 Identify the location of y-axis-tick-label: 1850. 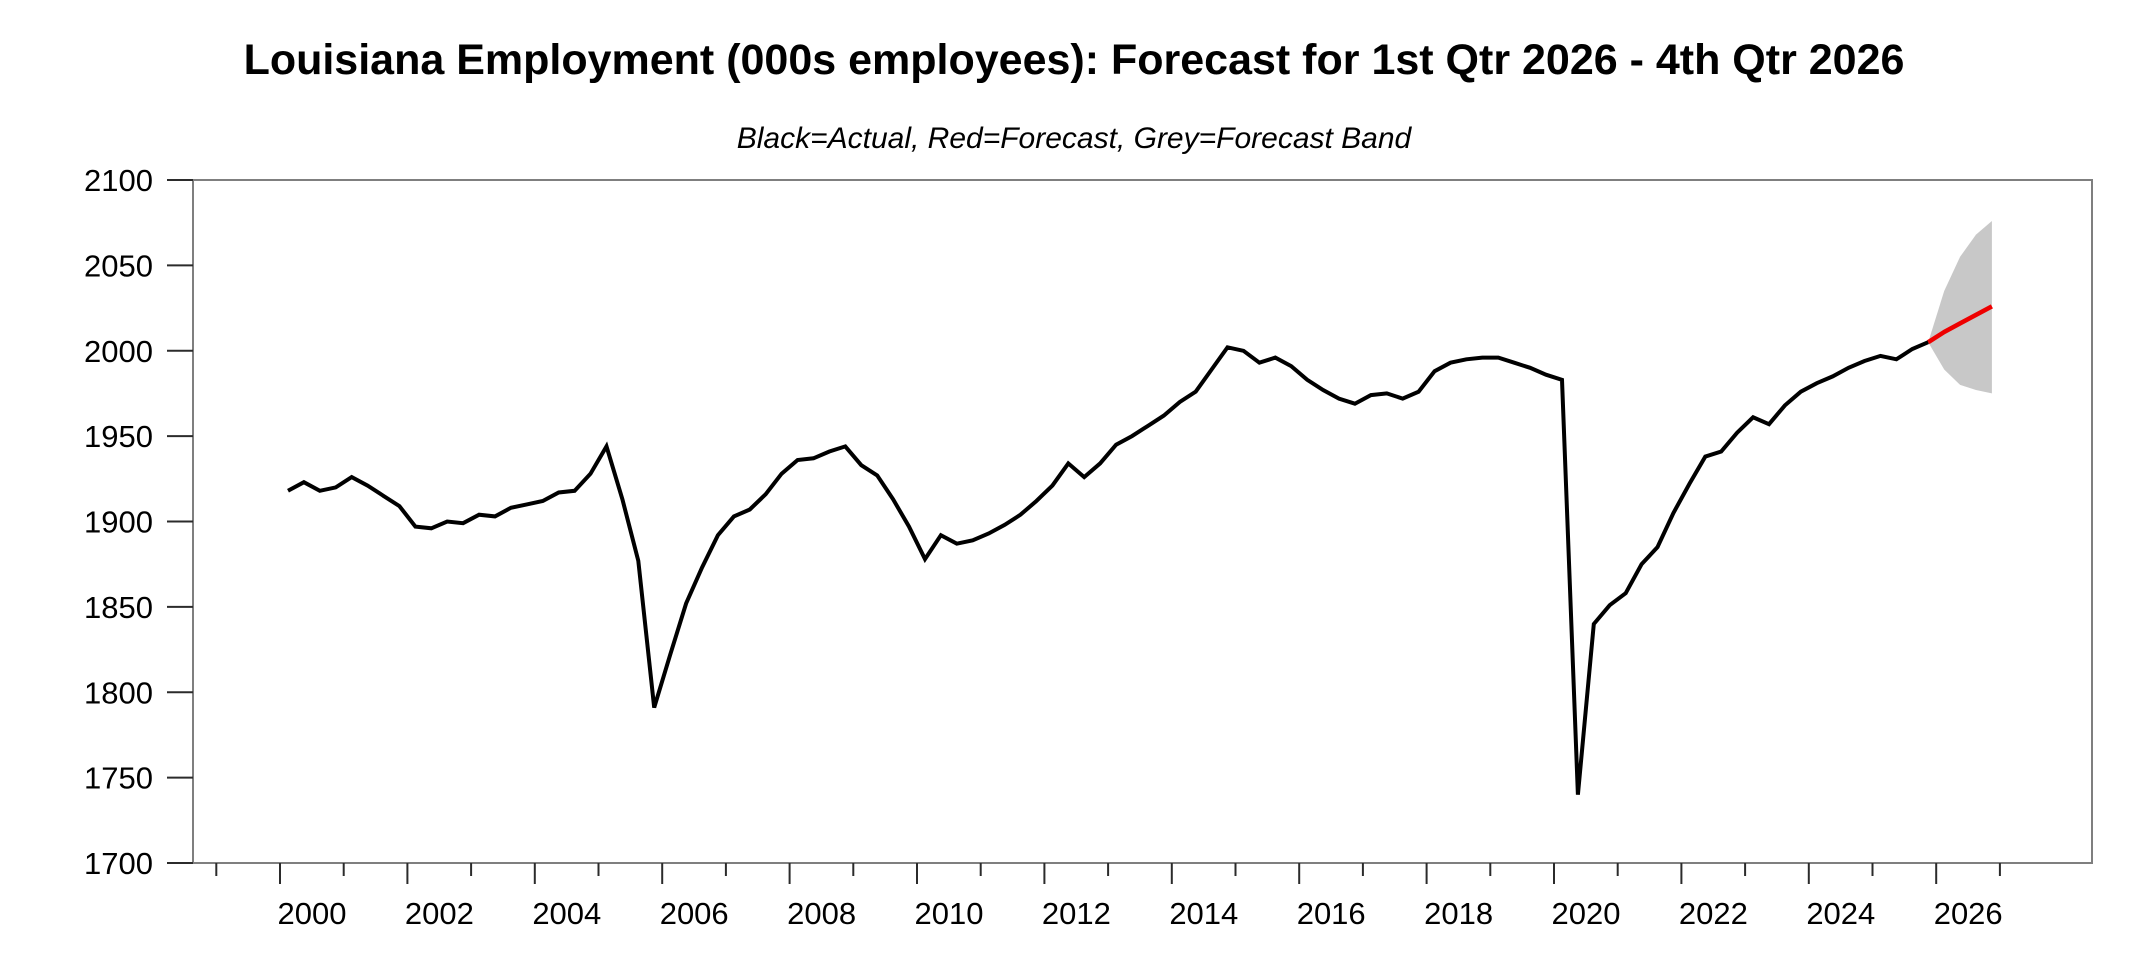
(118, 607).